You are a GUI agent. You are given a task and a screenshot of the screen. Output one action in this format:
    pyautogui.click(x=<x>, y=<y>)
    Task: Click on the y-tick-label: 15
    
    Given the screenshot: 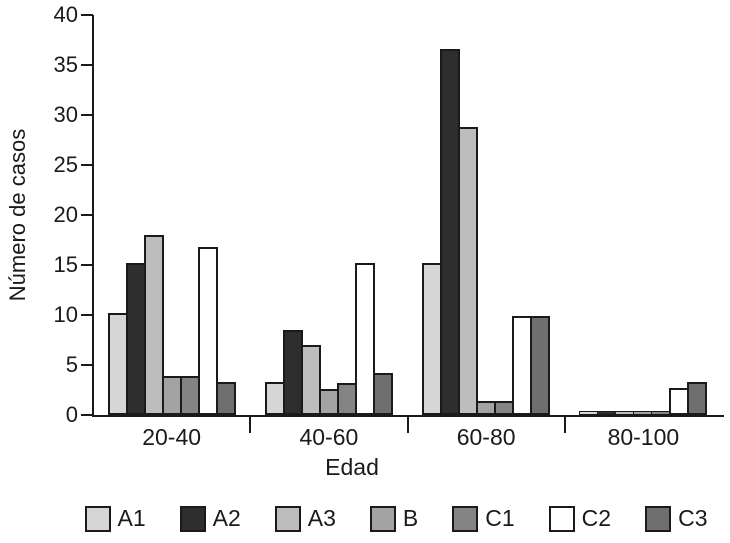 What is the action you would take?
    pyautogui.click(x=65, y=264)
    